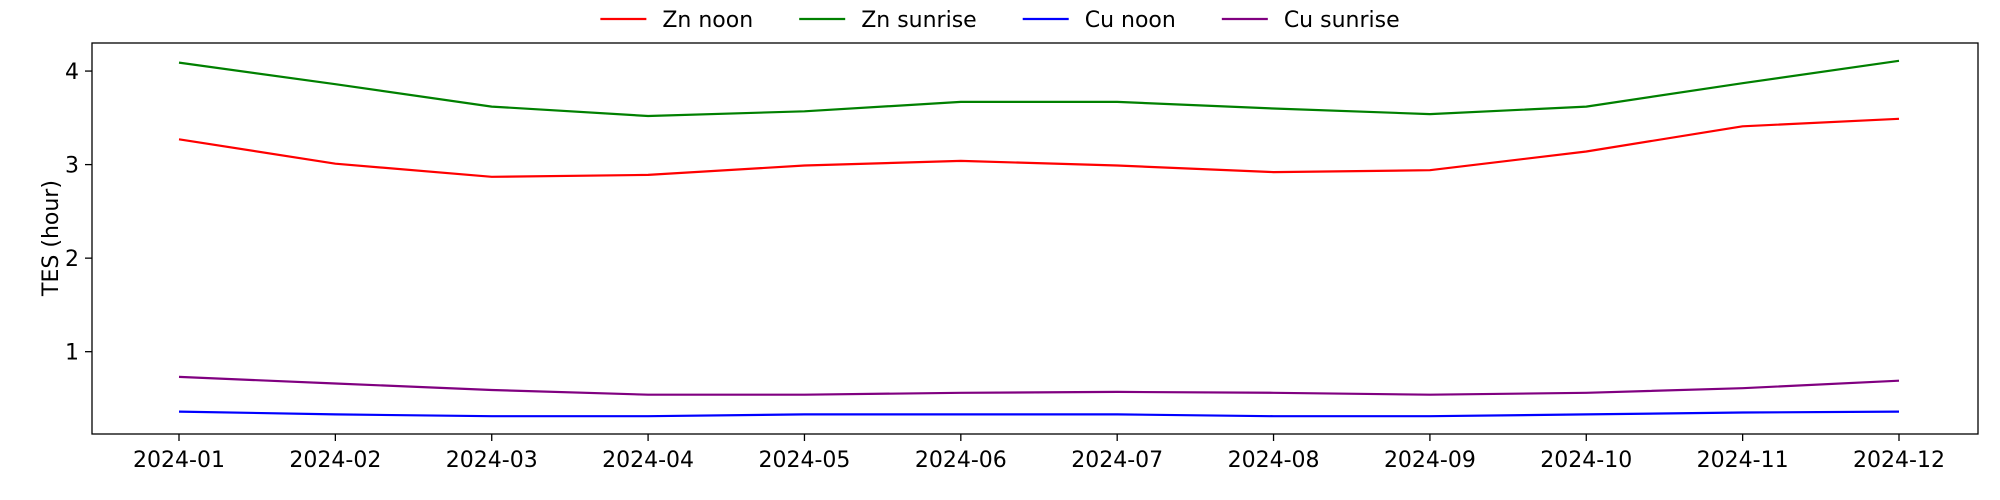  What do you see at coordinates (1039, 147) in the screenshot?
I see `series-line-zn-noon` at bounding box center [1039, 147].